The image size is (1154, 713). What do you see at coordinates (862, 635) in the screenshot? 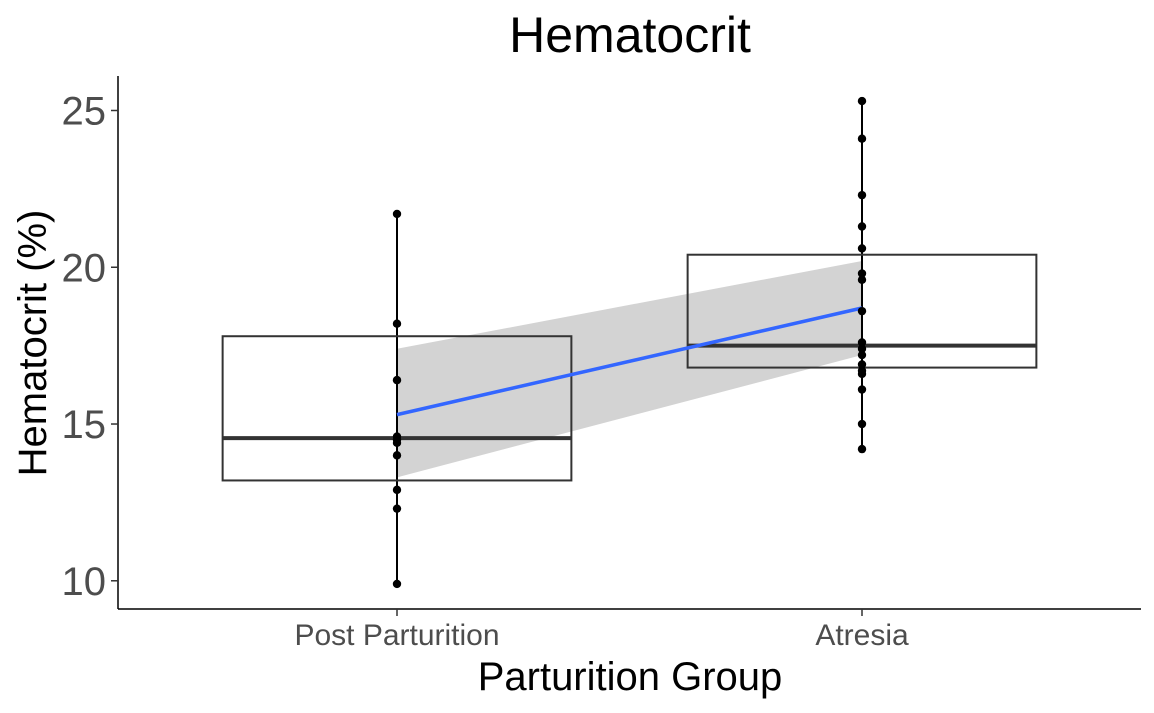
I see `x-tick-label: Atresia` at bounding box center [862, 635].